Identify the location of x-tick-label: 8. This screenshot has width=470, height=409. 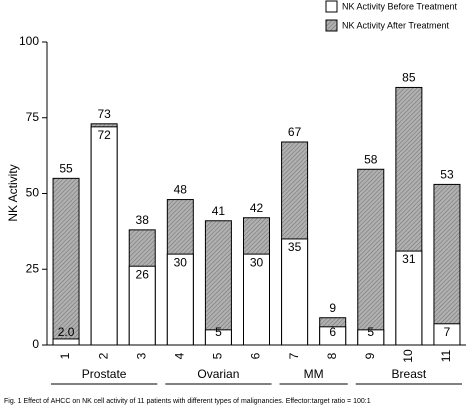
(332, 355).